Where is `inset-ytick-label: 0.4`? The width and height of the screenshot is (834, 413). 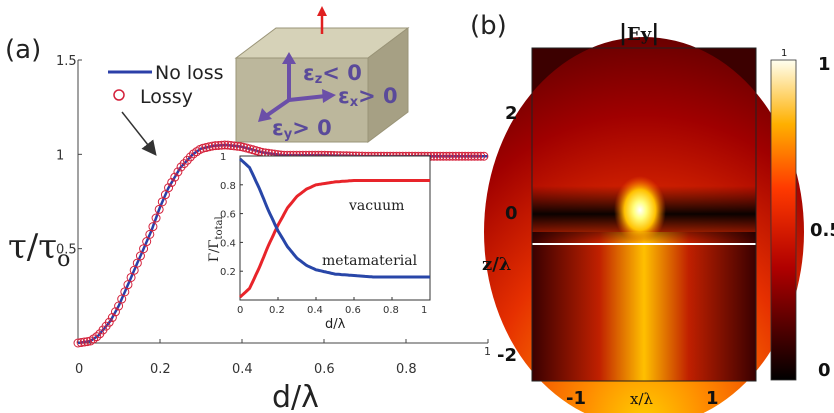 inset-ytick-label: 0.4 is located at coordinates (228, 243).